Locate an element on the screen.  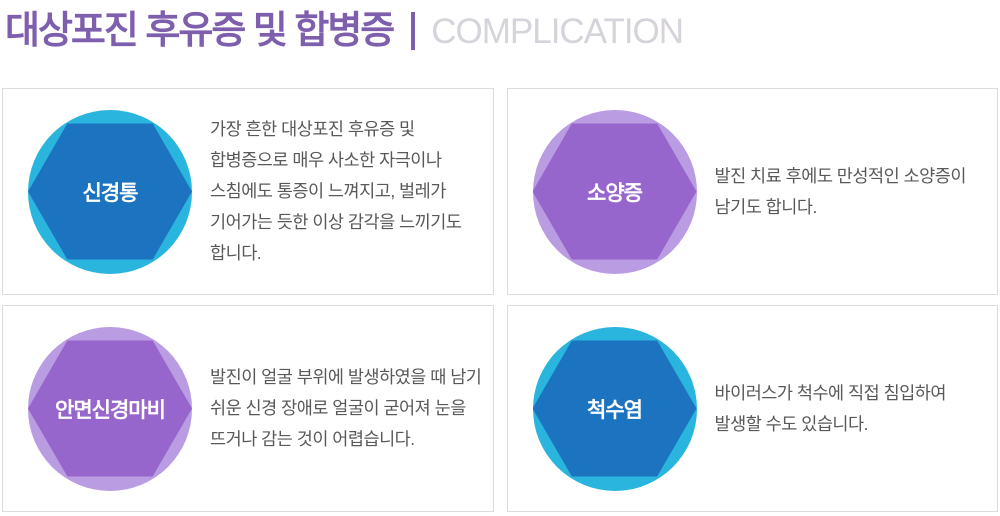
hexagon-badge-circle: 안면신경마비 is located at coordinates (110, 408).